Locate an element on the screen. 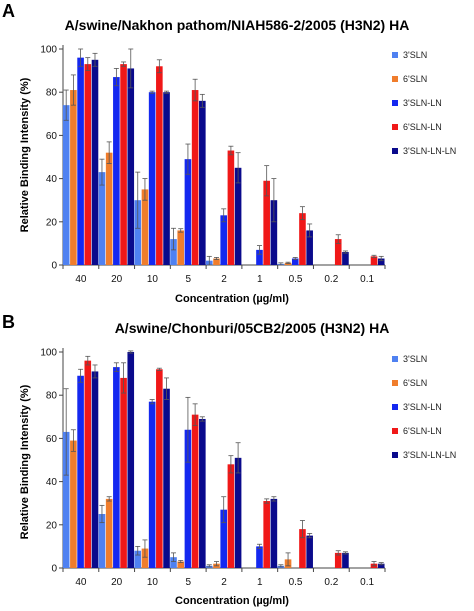  x-tick-label: 40 is located at coordinates (81, 582).